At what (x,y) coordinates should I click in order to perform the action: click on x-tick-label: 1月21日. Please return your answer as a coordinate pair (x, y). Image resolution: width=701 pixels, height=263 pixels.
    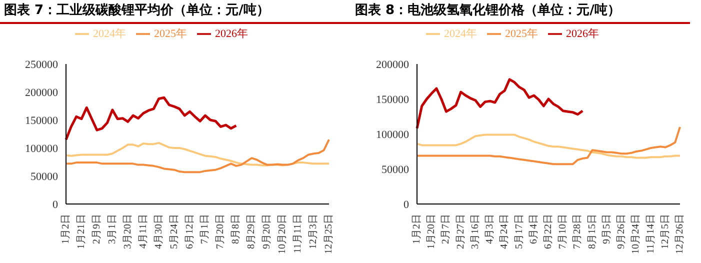
    Looking at the image, I should click on (81, 231).